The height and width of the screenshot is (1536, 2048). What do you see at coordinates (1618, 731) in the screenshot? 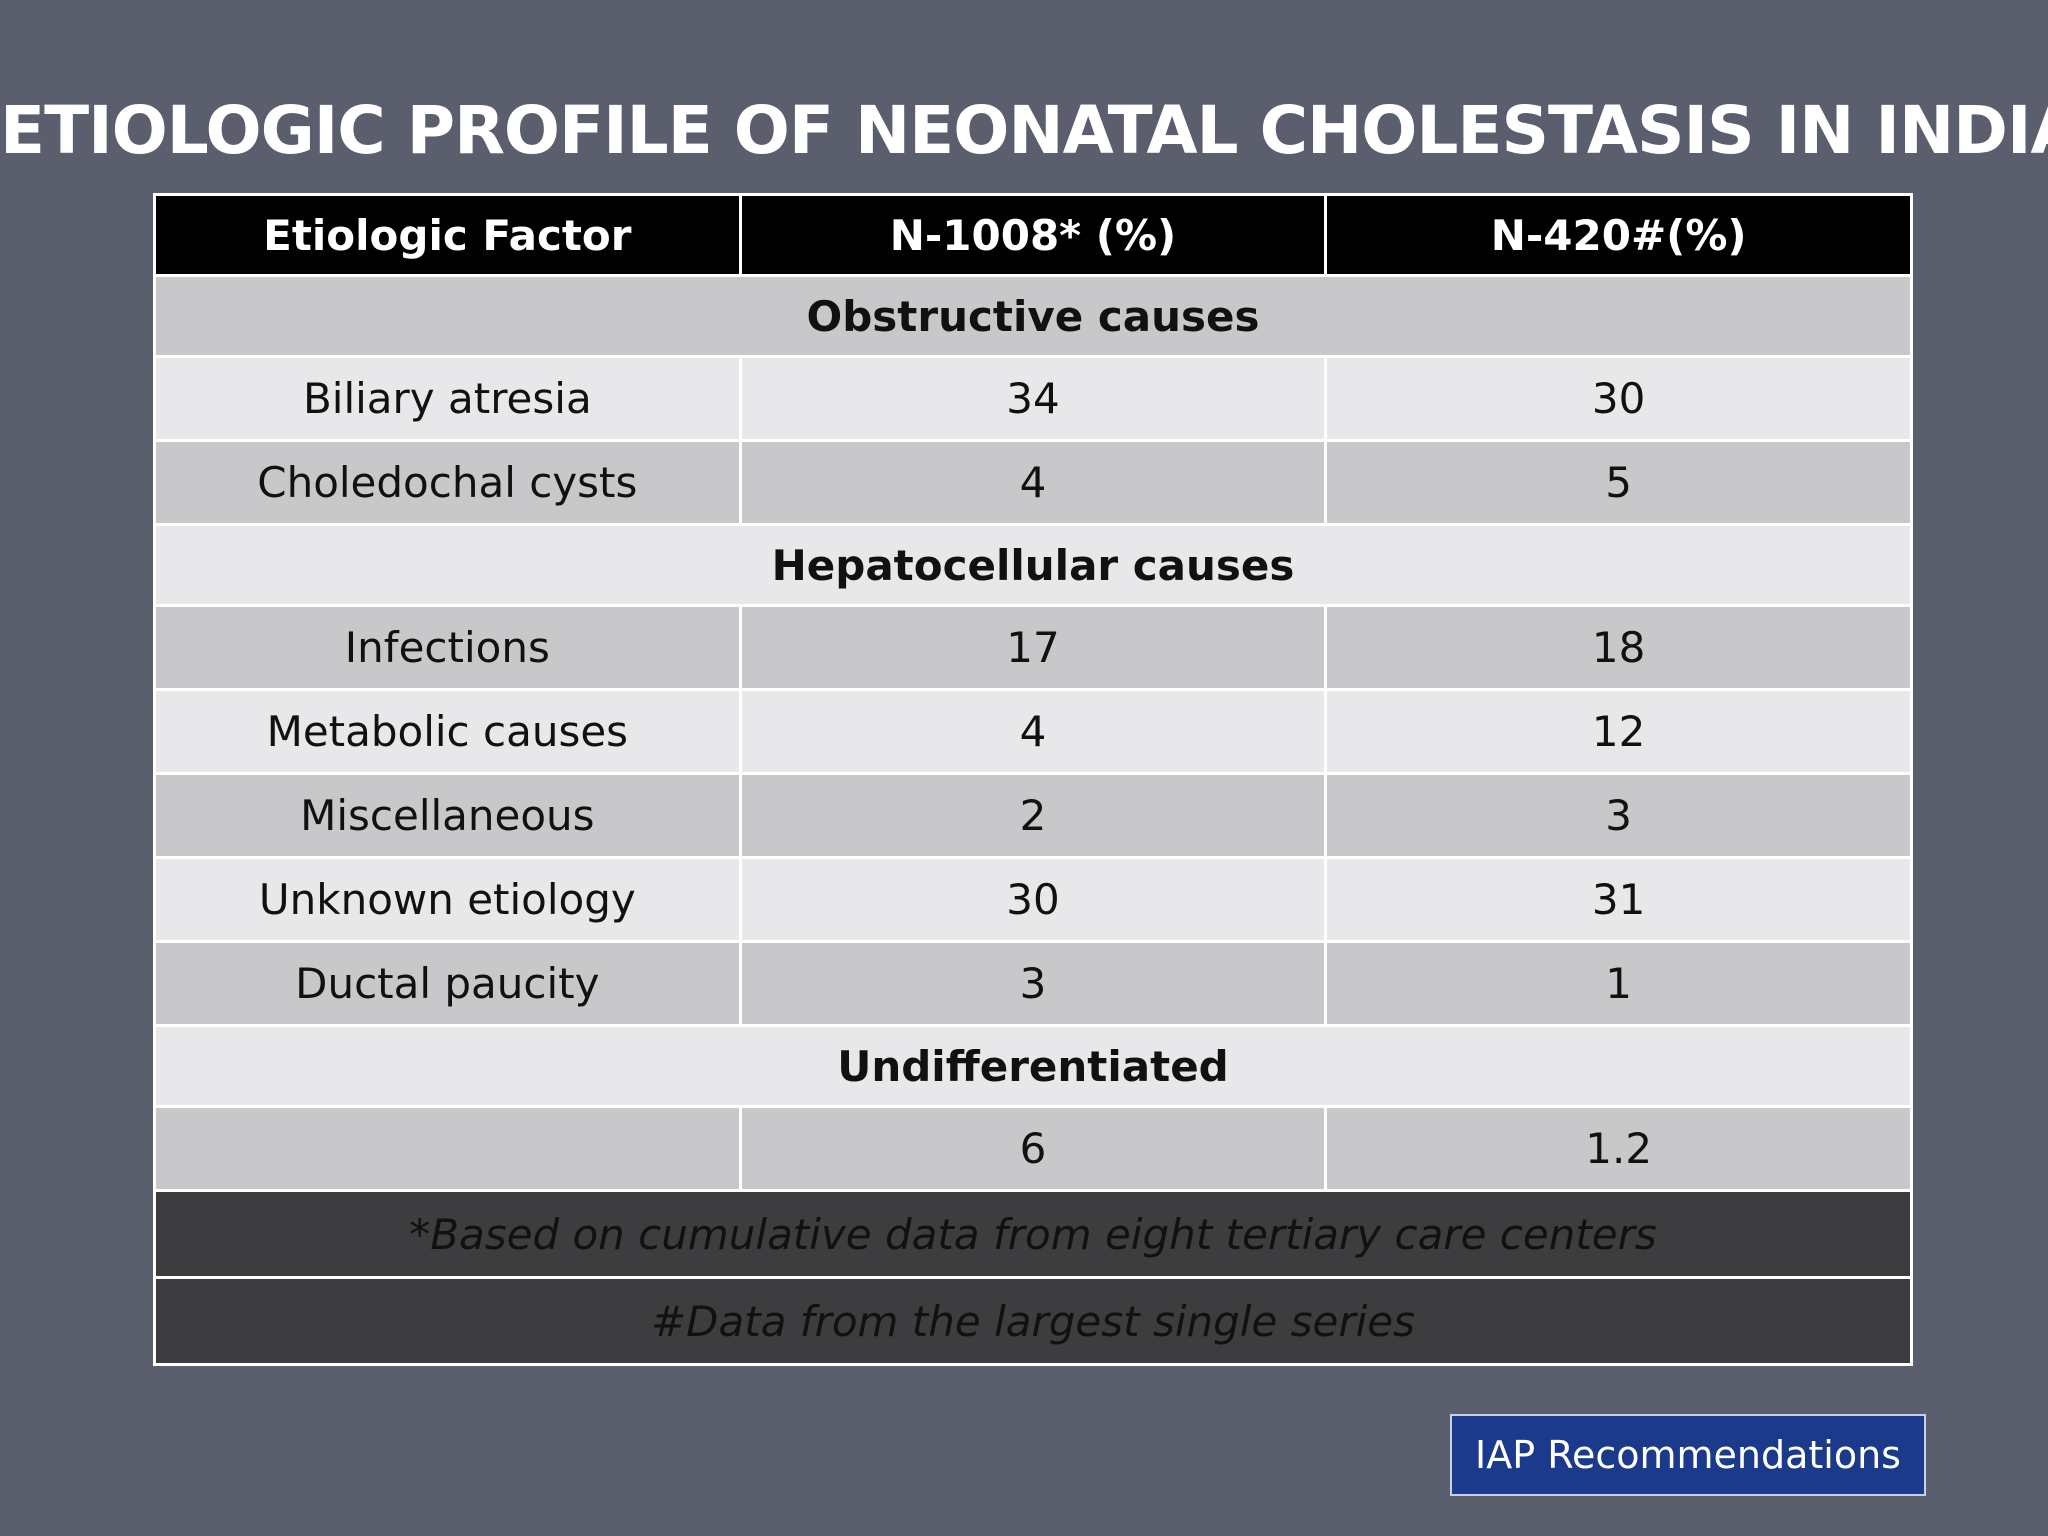
I see `cell-n420: 12` at bounding box center [1618, 731].